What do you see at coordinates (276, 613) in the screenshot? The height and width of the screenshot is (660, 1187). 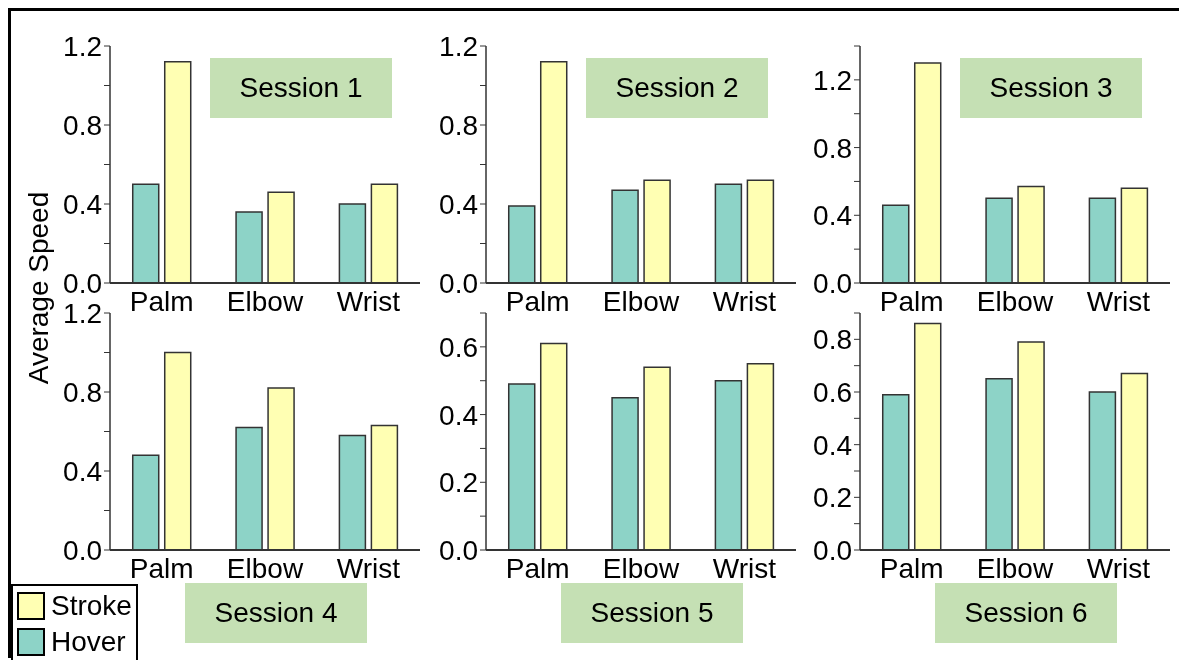 I see `text: Session 4` at bounding box center [276, 613].